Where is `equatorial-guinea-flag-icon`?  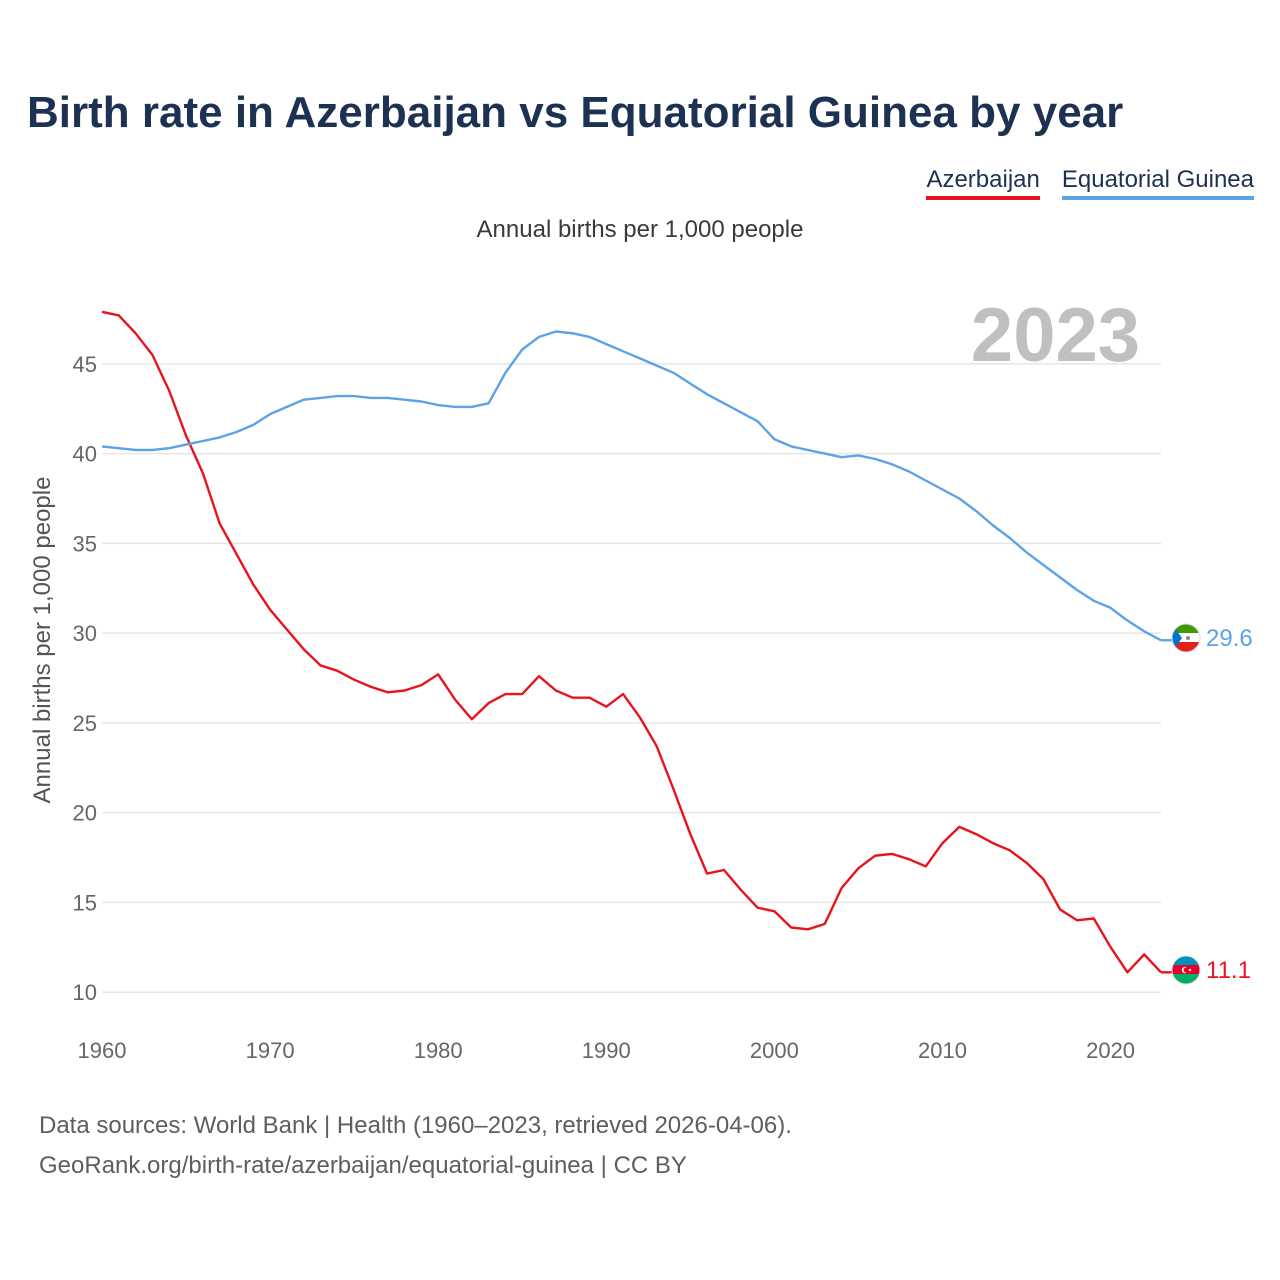 equatorial-guinea-flag-icon is located at coordinates (1186, 638).